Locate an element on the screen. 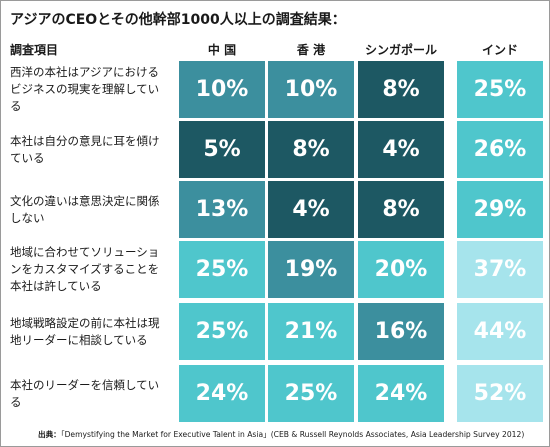 Image resolution: width=550 pixels, height=447 pixels. data-cell-r3-c4: 29% is located at coordinates (500, 209).